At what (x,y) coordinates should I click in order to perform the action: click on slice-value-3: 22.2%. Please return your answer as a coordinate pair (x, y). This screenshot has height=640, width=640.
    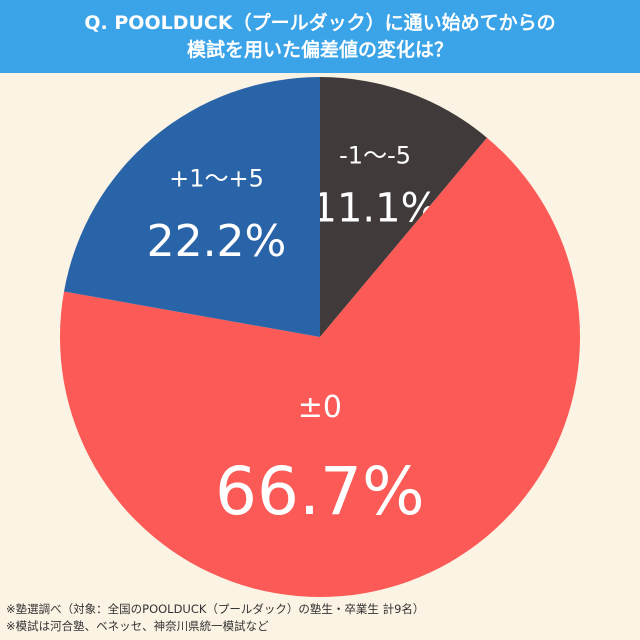
    Looking at the image, I should click on (217, 241).